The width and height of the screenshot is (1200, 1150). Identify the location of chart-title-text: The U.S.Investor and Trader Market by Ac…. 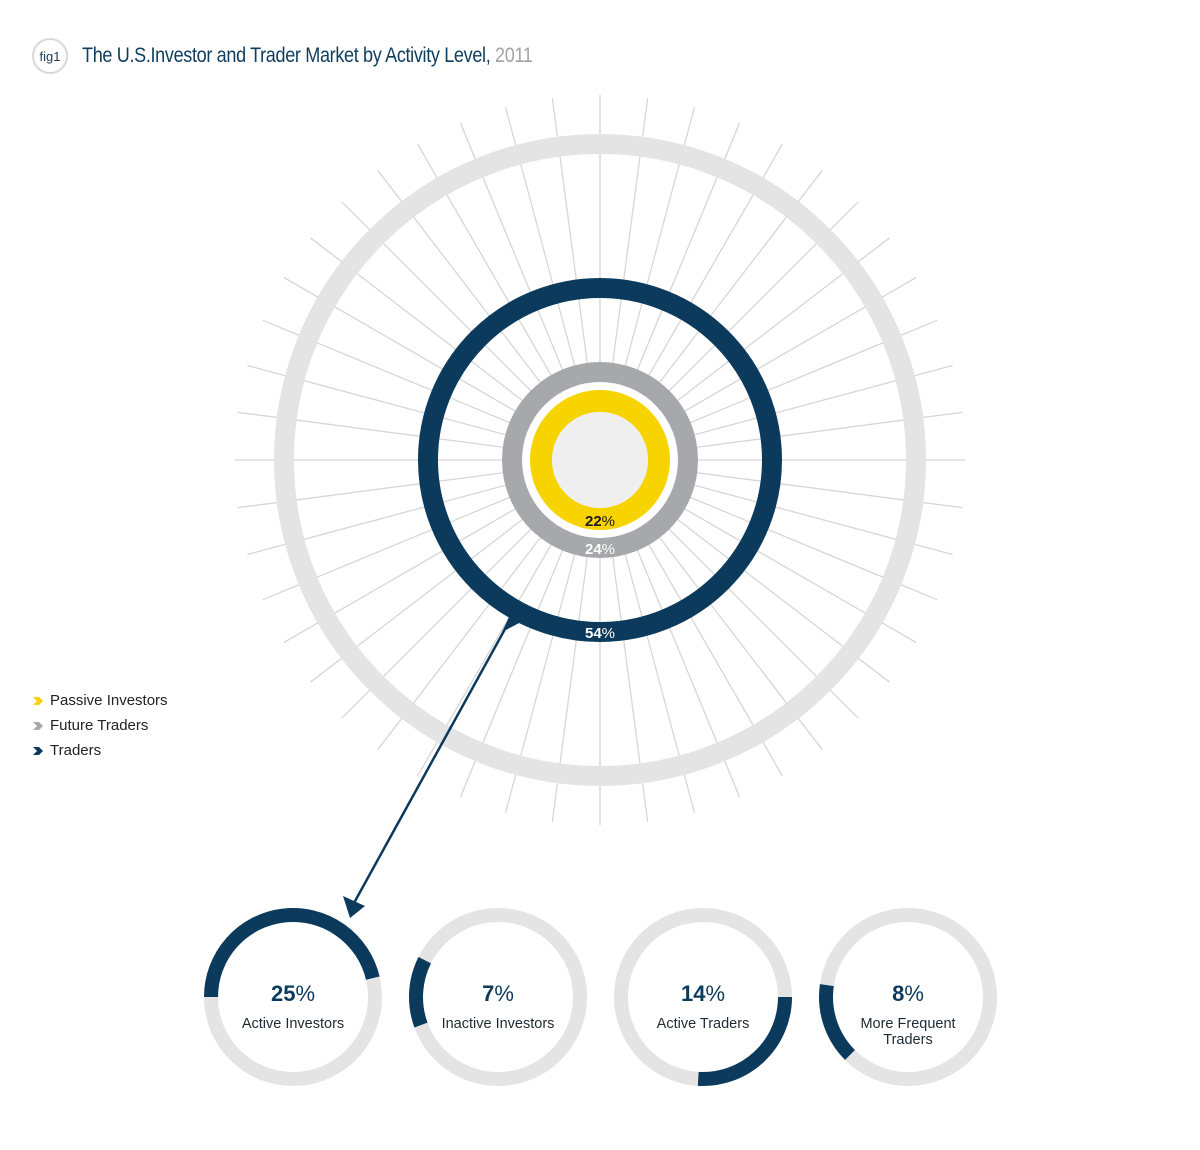
(286, 55).